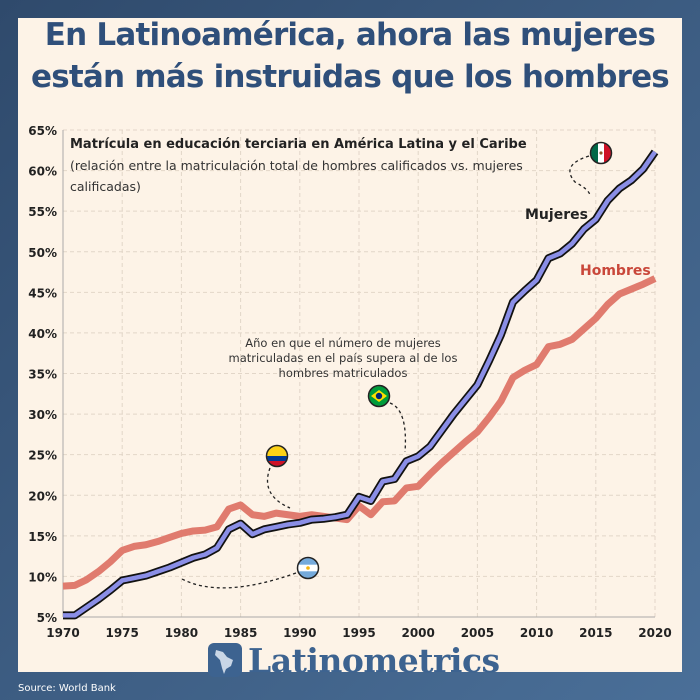 Image resolution: width=700 pixels, height=700 pixels. I want to click on y-tick-label: 30%, so click(42, 415).